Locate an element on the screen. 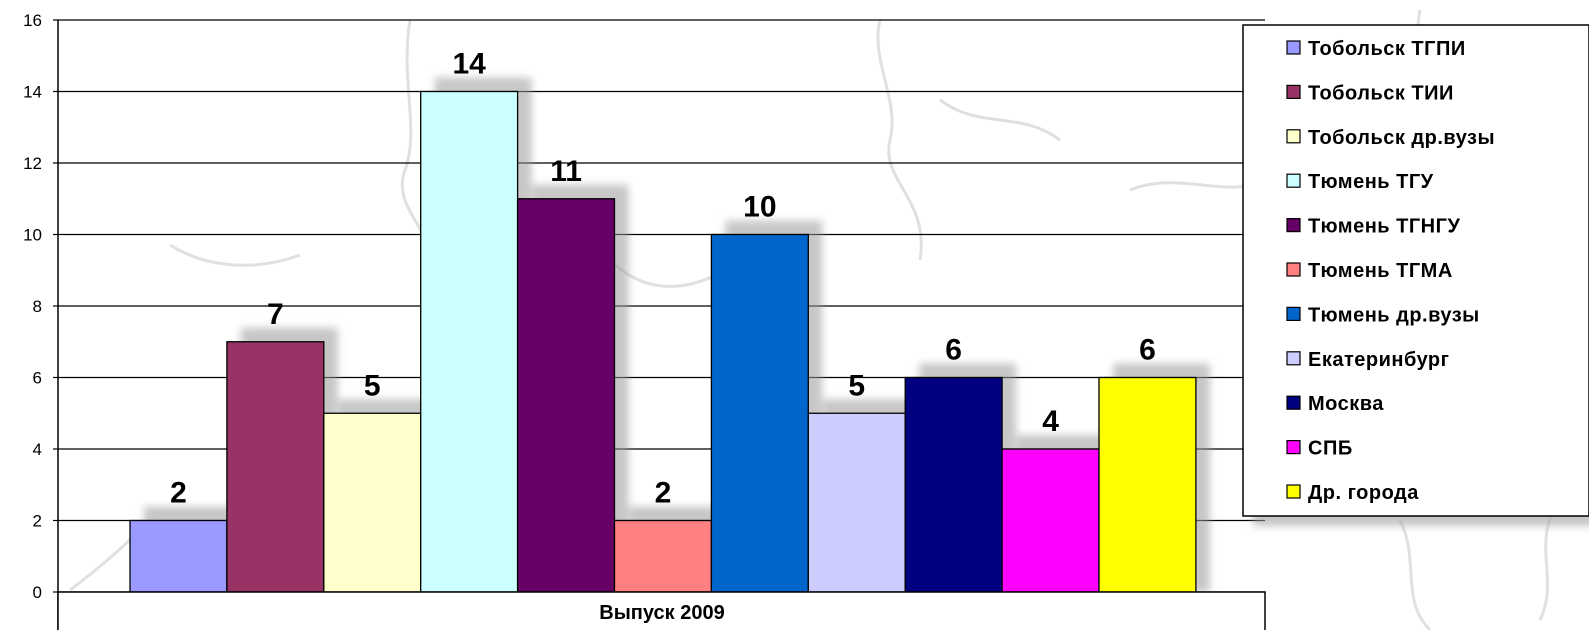 This screenshot has height=630, width=1589. legend-item: Тюмень др.вузы is located at coordinates (1383, 315).